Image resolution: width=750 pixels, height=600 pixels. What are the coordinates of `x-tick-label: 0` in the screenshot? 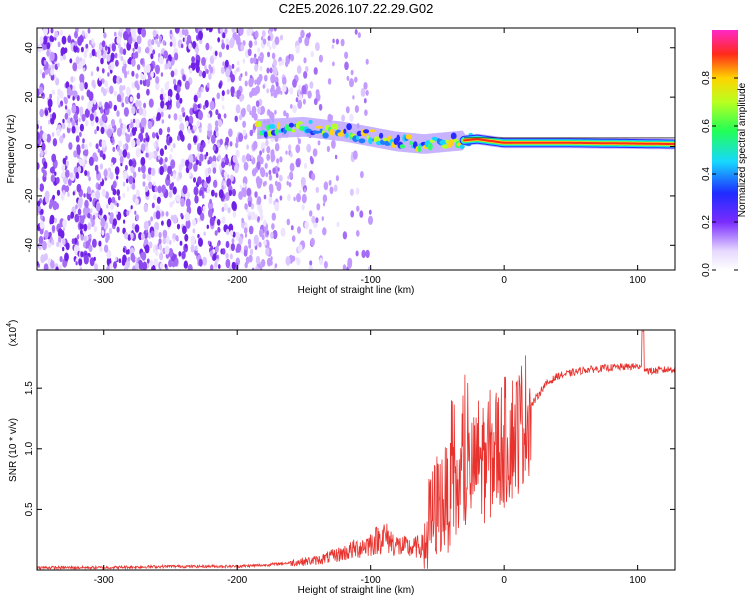 It's located at (504, 580).